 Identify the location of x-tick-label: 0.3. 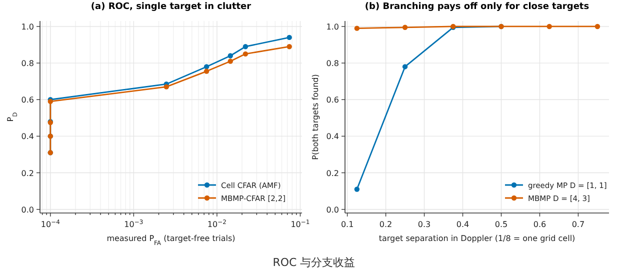
(424, 224).